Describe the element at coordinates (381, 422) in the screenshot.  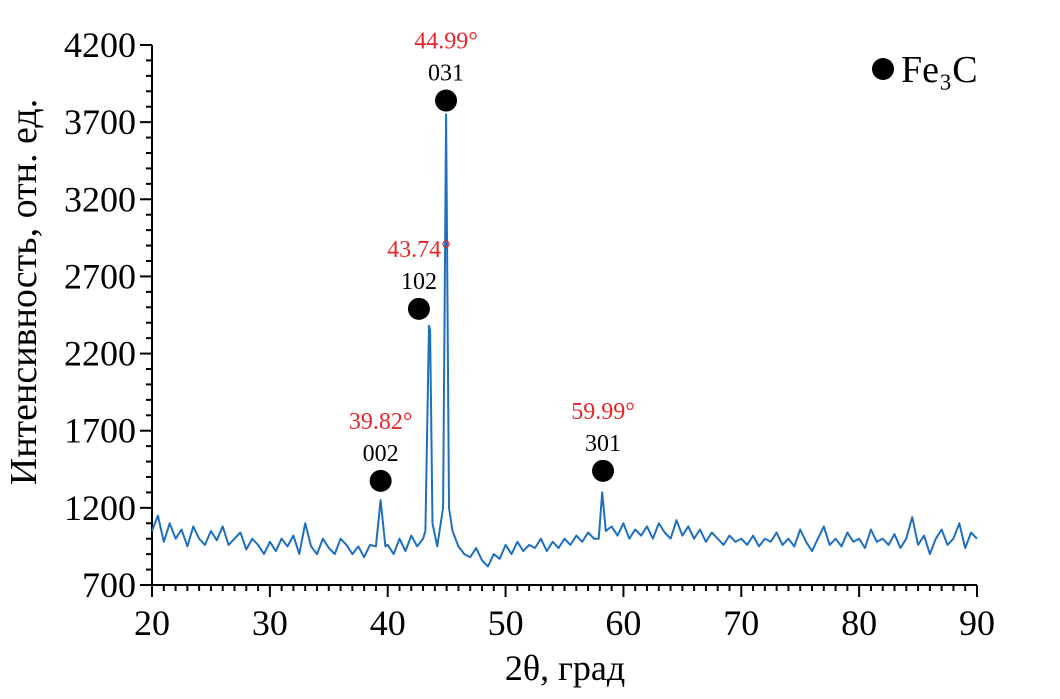
I see `angle-label: 39.82°` at that location.